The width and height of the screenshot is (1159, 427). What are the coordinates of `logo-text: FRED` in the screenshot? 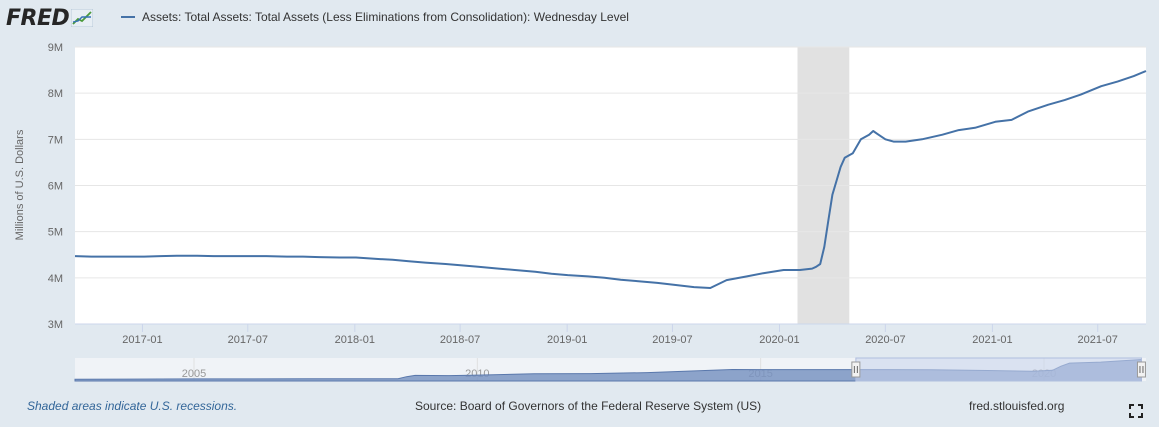 It's located at (38, 18).